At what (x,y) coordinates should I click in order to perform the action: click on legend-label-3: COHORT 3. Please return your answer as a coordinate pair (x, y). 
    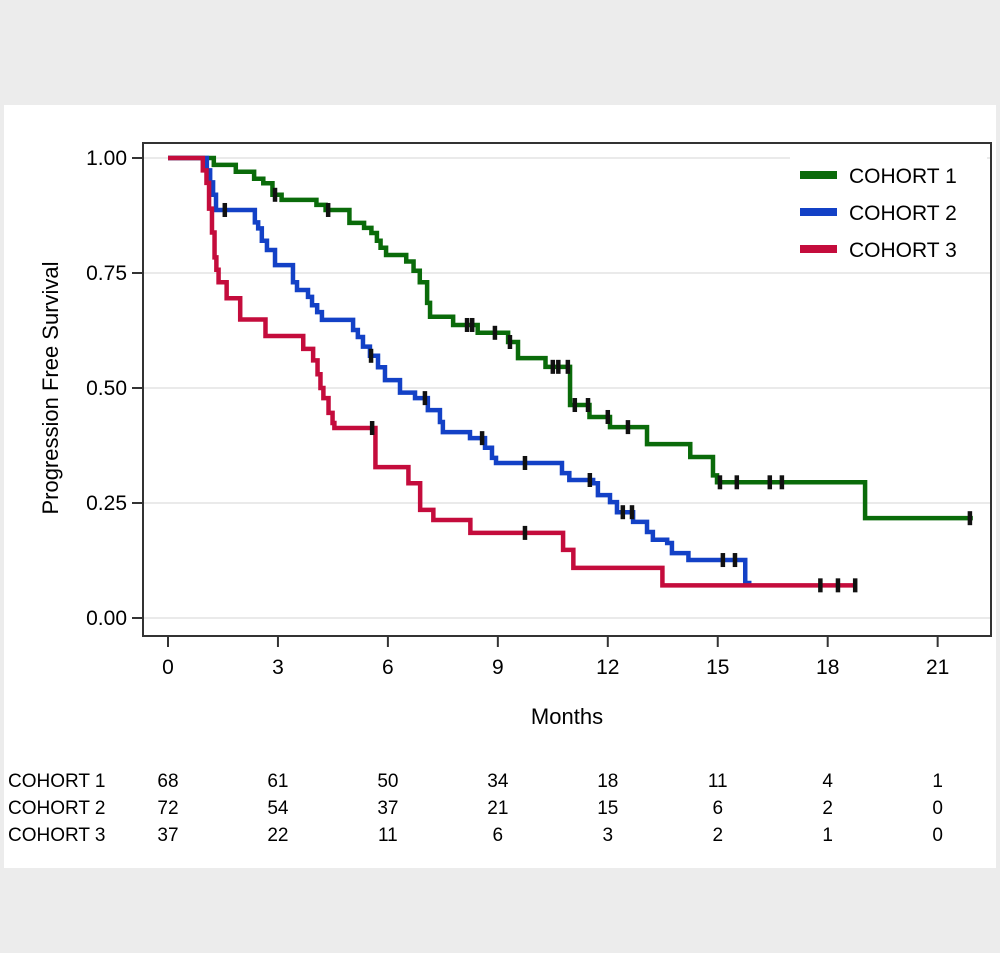
    Looking at the image, I should click on (903, 250).